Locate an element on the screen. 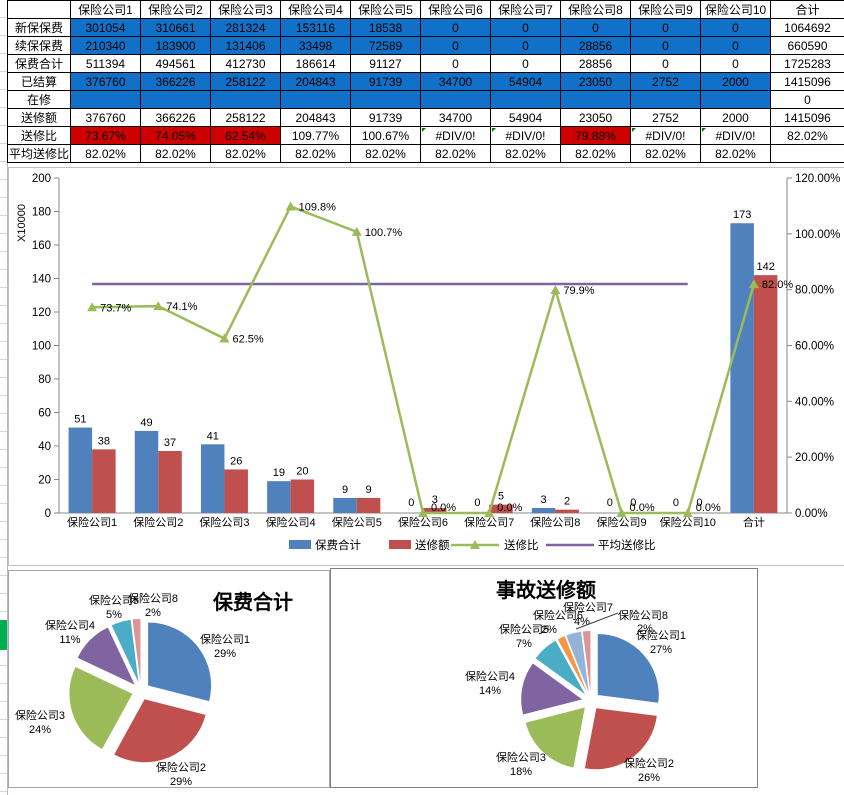  table-cell: 310661 is located at coordinates (175, 27).